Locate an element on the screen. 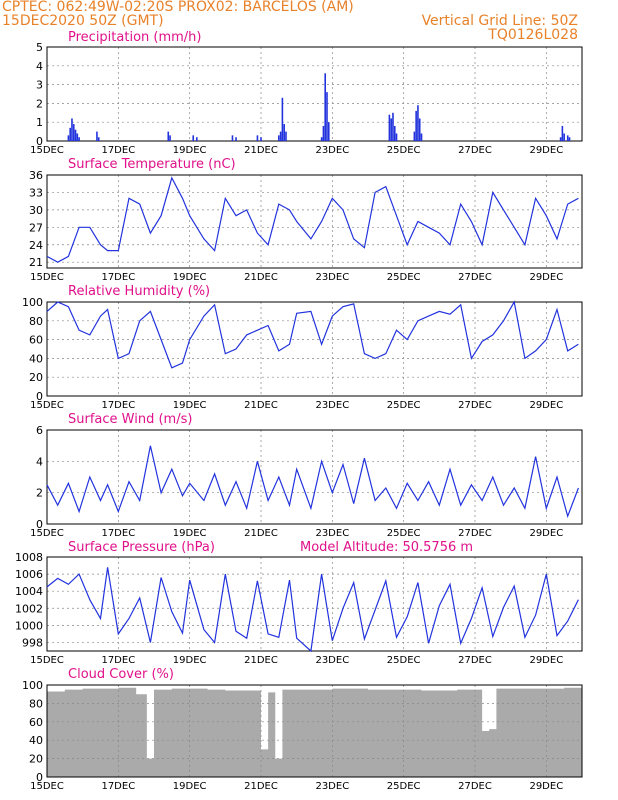 This screenshot has height=800, width=618. pressure-ytick-label: 1002 is located at coordinates (29, 608).